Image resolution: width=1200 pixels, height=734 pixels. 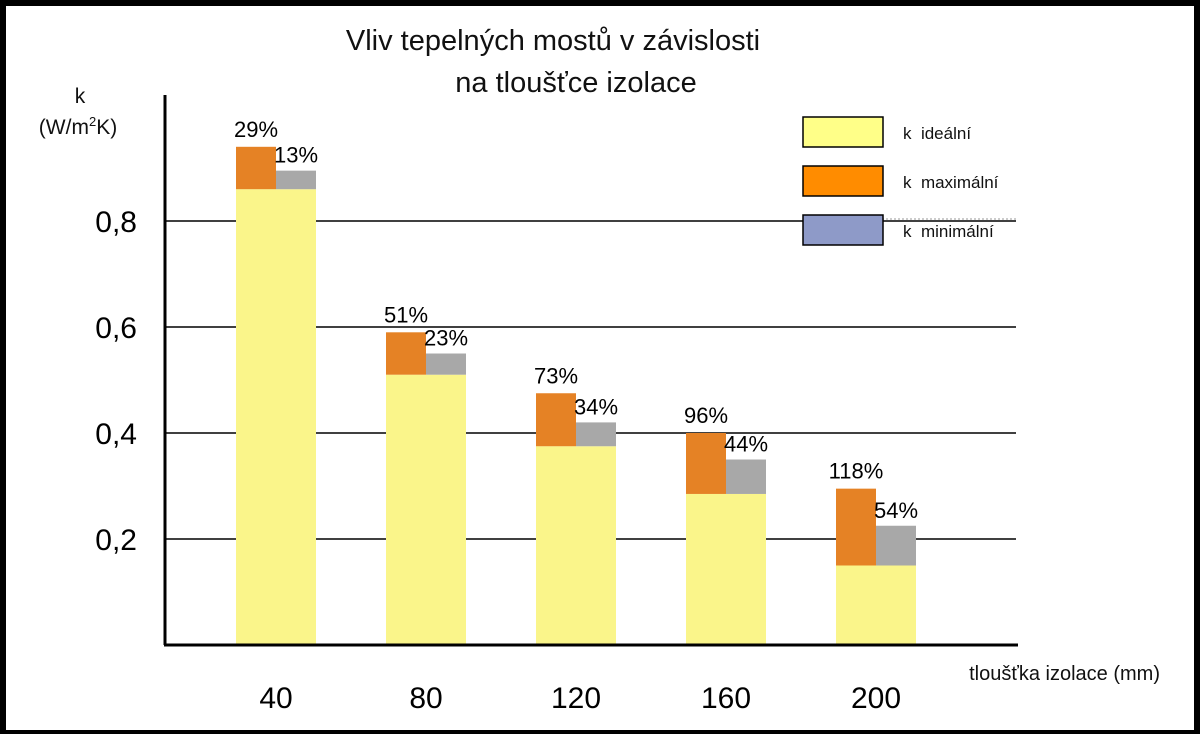 I want to click on x-tick-label: 160, so click(x=726, y=698).